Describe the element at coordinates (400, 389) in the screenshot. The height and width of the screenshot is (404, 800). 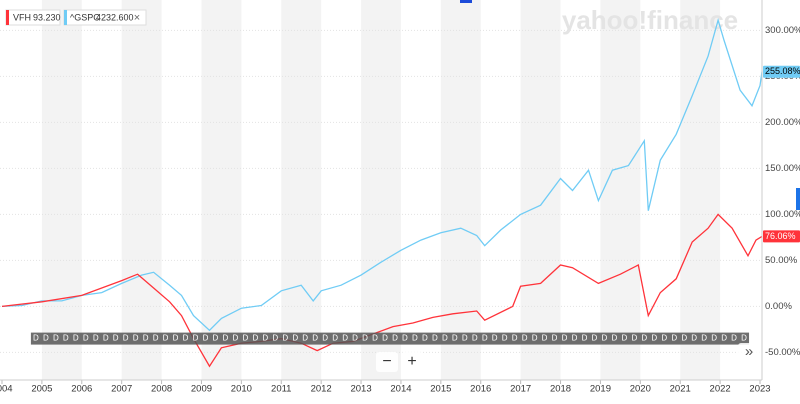
I see `x-tick-label: 2014` at that location.